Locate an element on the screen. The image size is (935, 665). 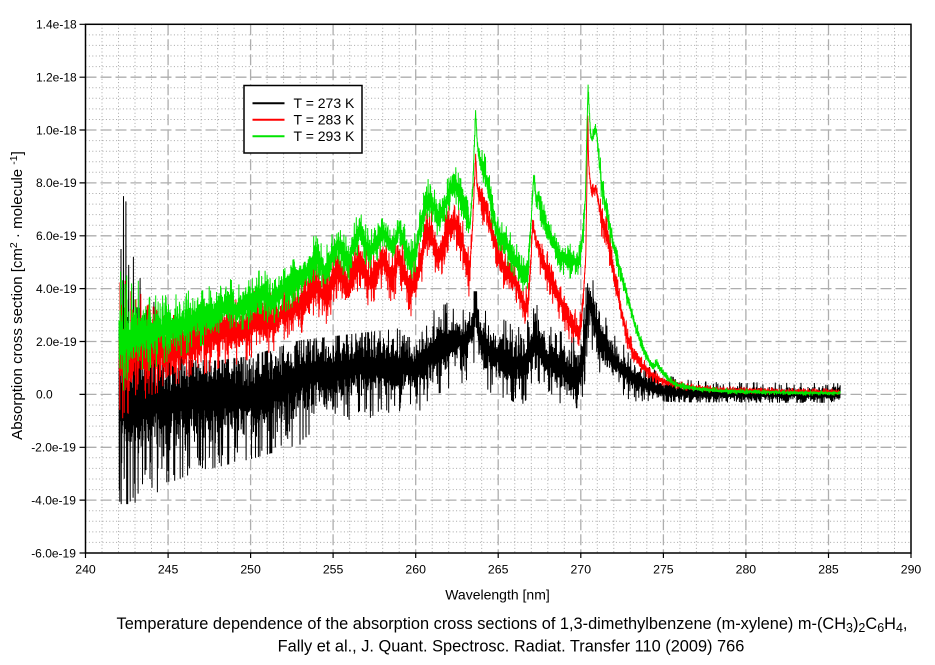
svg-text: T = 273 K is located at coordinates (325, 103).